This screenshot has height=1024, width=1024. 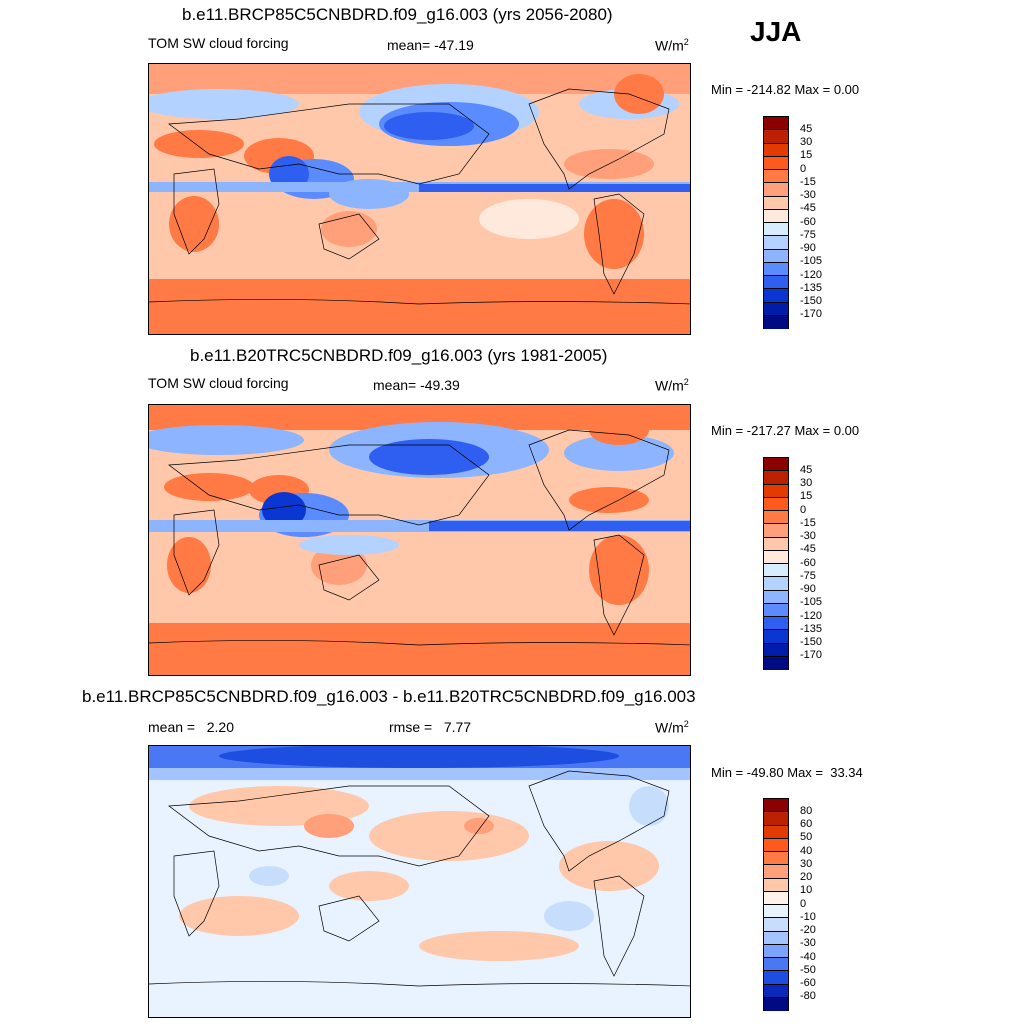 What do you see at coordinates (808, 930) in the screenshot?
I see `colorbar-label: -20` at bounding box center [808, 930].